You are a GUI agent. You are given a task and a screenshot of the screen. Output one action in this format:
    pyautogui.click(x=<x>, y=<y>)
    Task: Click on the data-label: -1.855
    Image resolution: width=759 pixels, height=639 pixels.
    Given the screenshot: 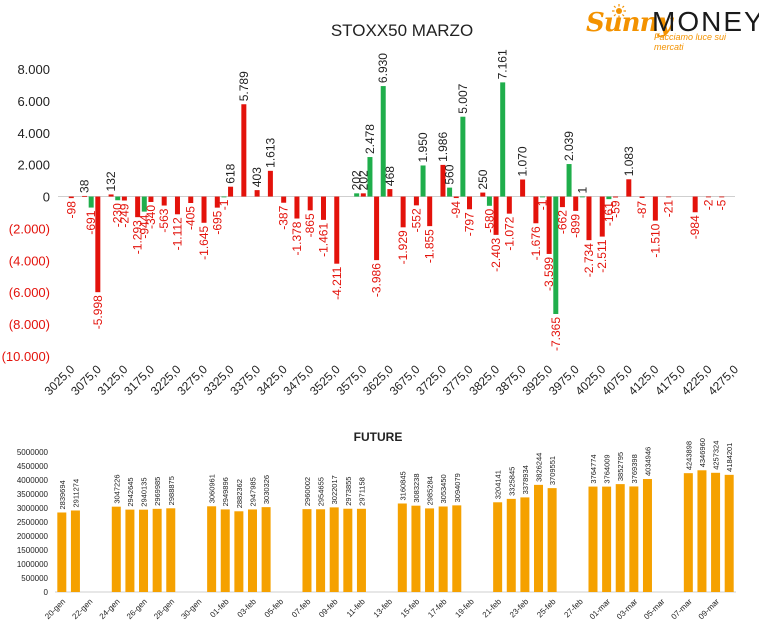 What is the action you would take?
    pyautogui.click(x=430, y=246)
    